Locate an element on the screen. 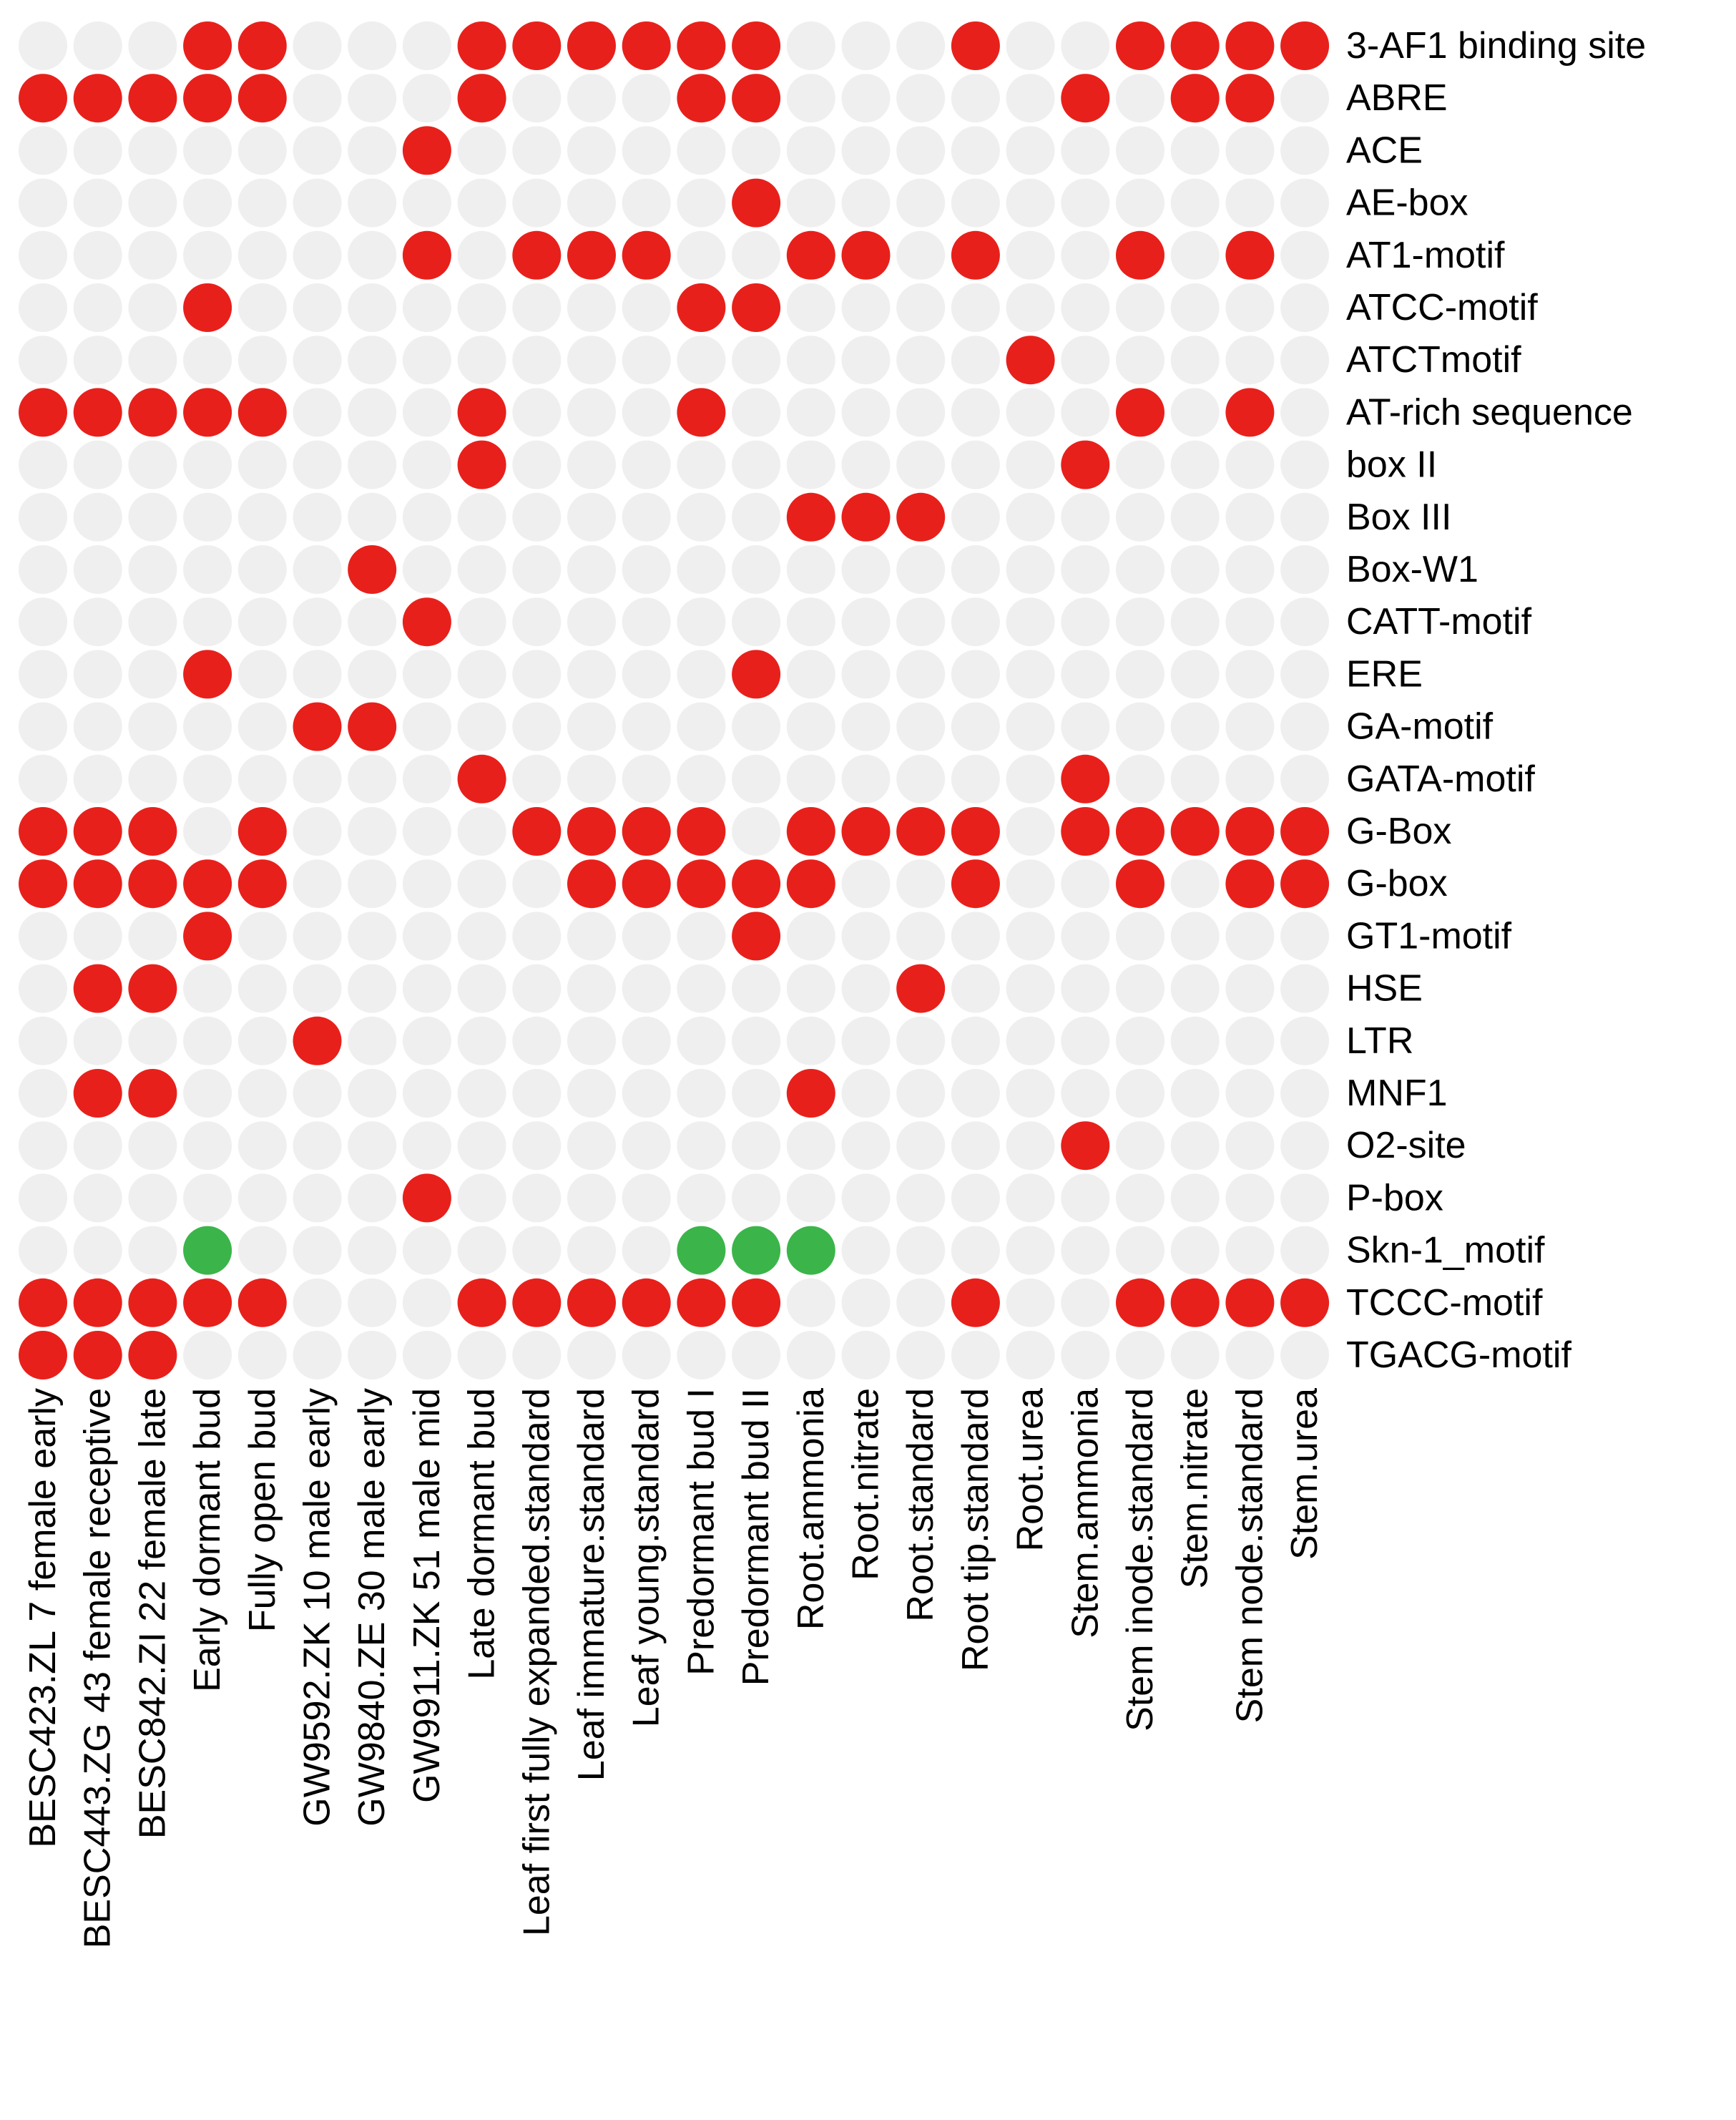  dot-r15-c11 is located at coordinates (646, 831).